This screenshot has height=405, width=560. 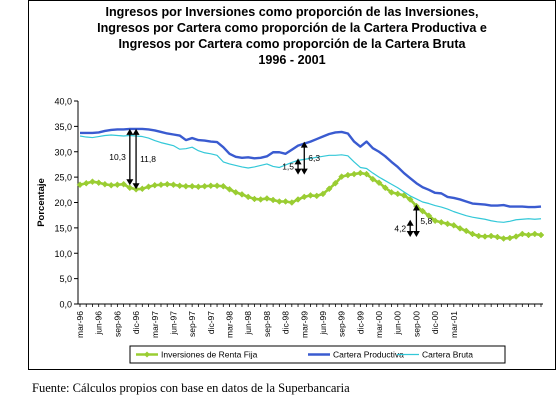 What do you see at coordinates (314, 158) in the screenshot?
I see `annotation-label: 6,3` at bounding box center [314, 158].